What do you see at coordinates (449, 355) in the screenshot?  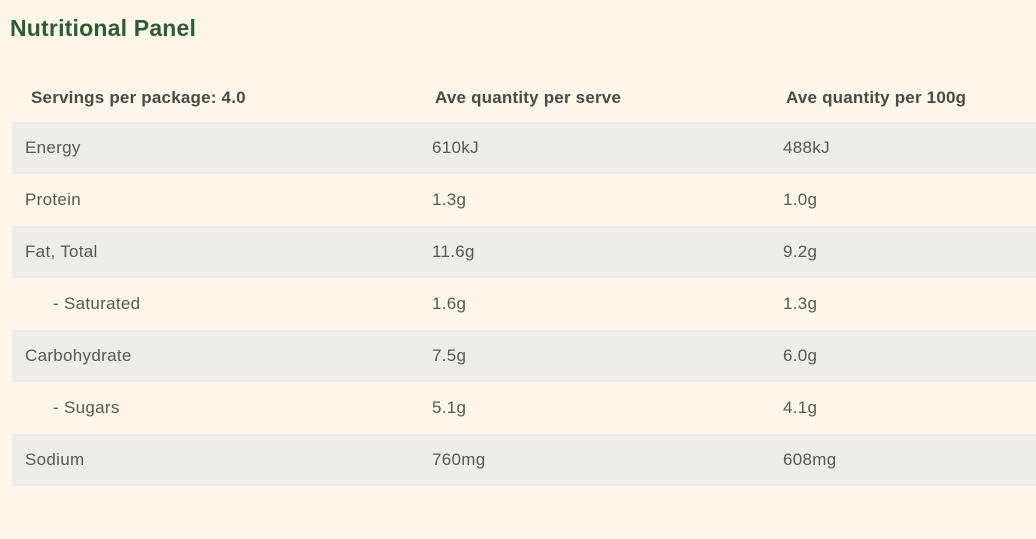 I see `per-serve-value-cell: 7.5g` at bounding box center [449, 355].